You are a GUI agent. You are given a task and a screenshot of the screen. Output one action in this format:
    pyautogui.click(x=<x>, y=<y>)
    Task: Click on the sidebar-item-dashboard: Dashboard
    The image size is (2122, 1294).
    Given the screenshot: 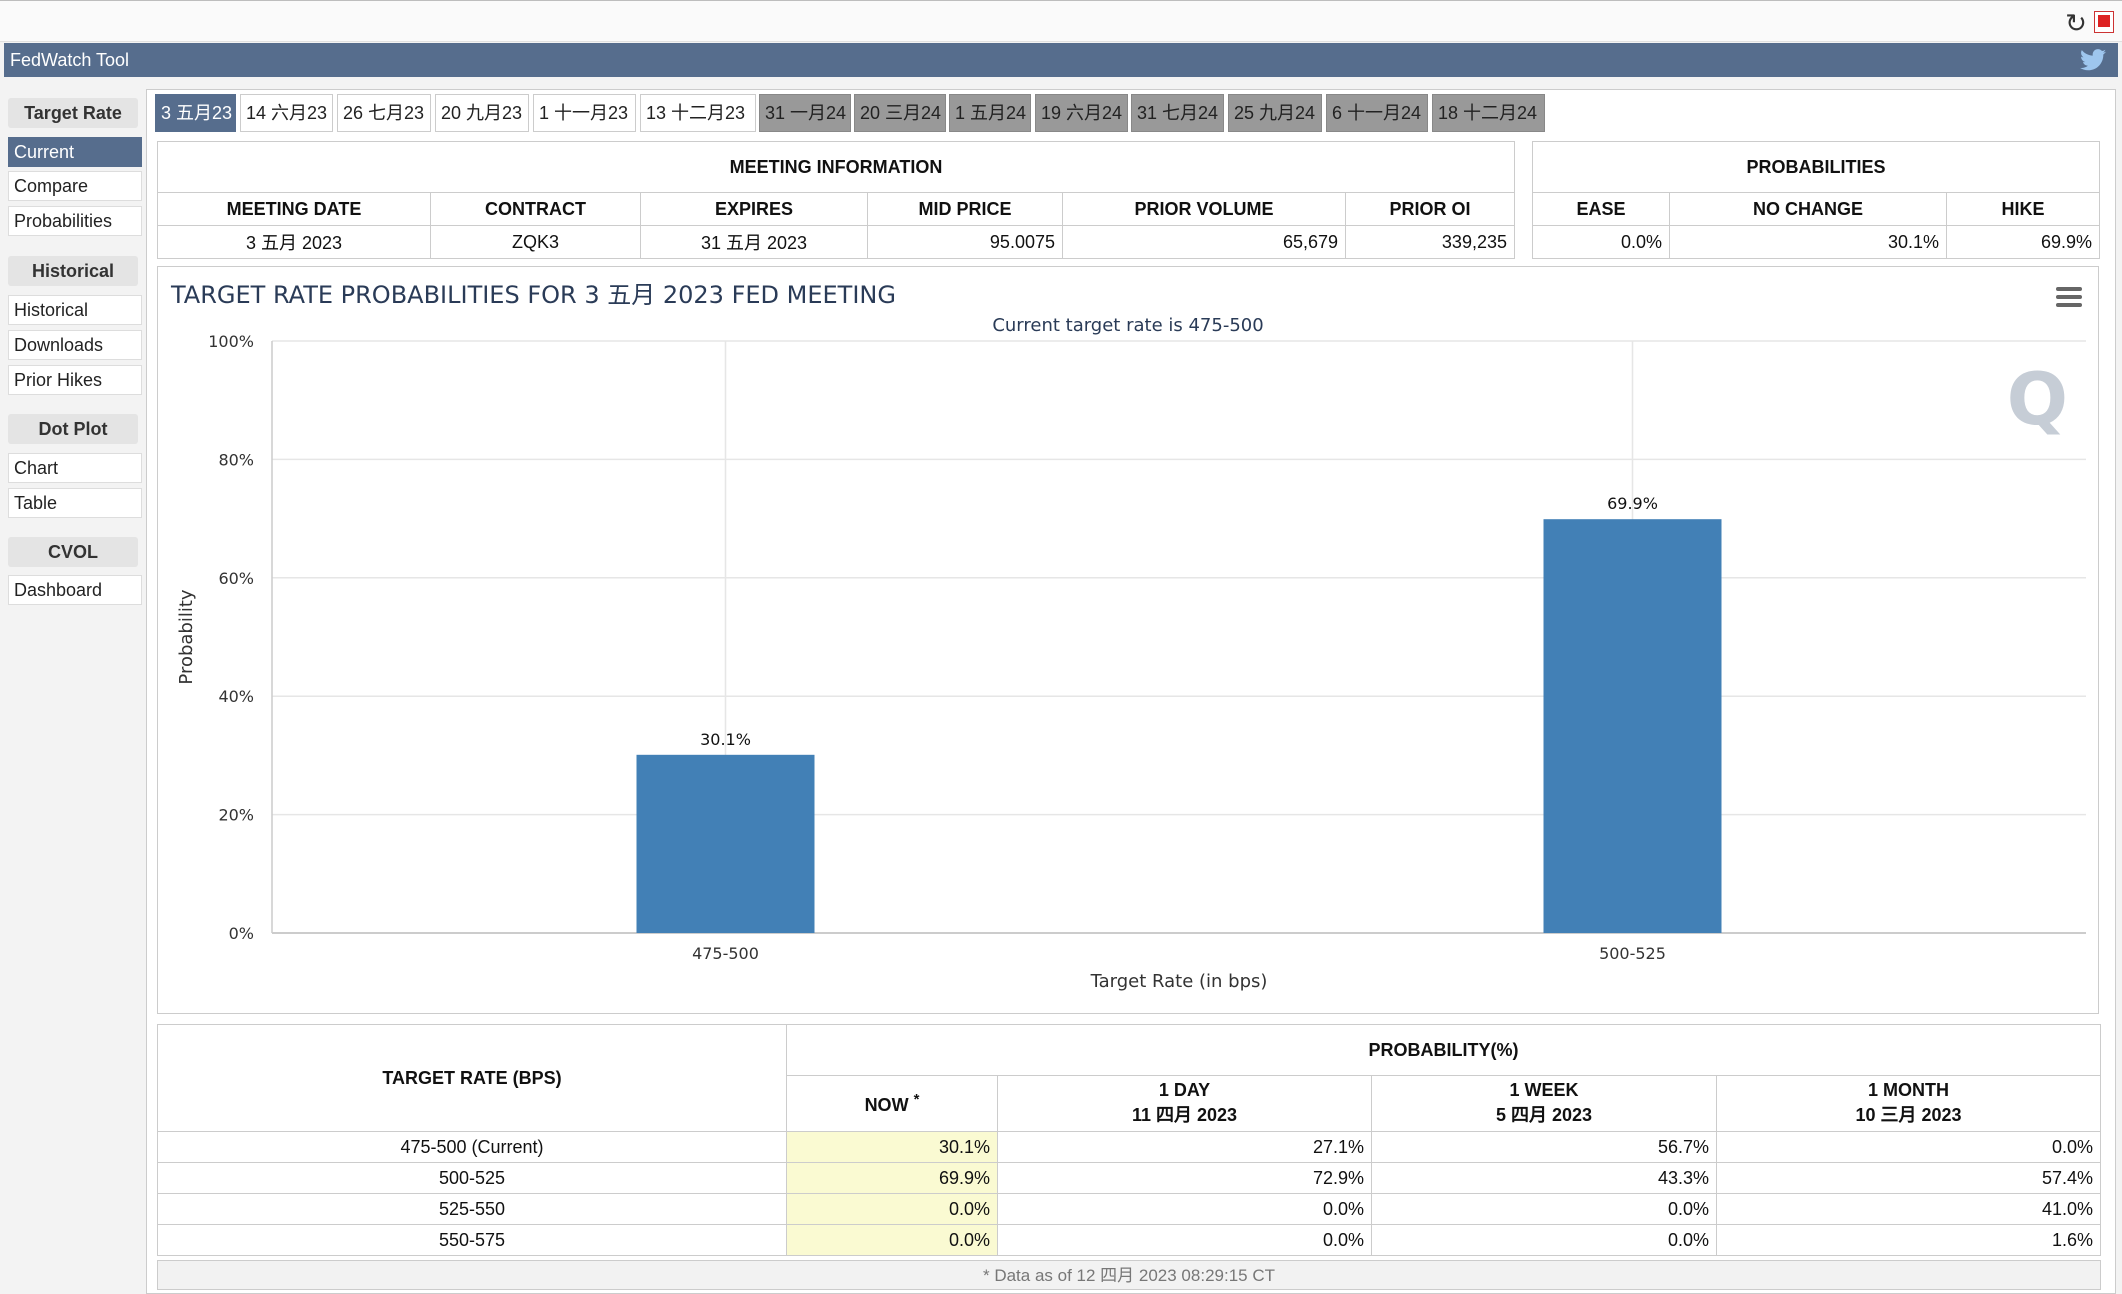 What is the action you would take?
    pyautogui.click(x=75, y=590)
    